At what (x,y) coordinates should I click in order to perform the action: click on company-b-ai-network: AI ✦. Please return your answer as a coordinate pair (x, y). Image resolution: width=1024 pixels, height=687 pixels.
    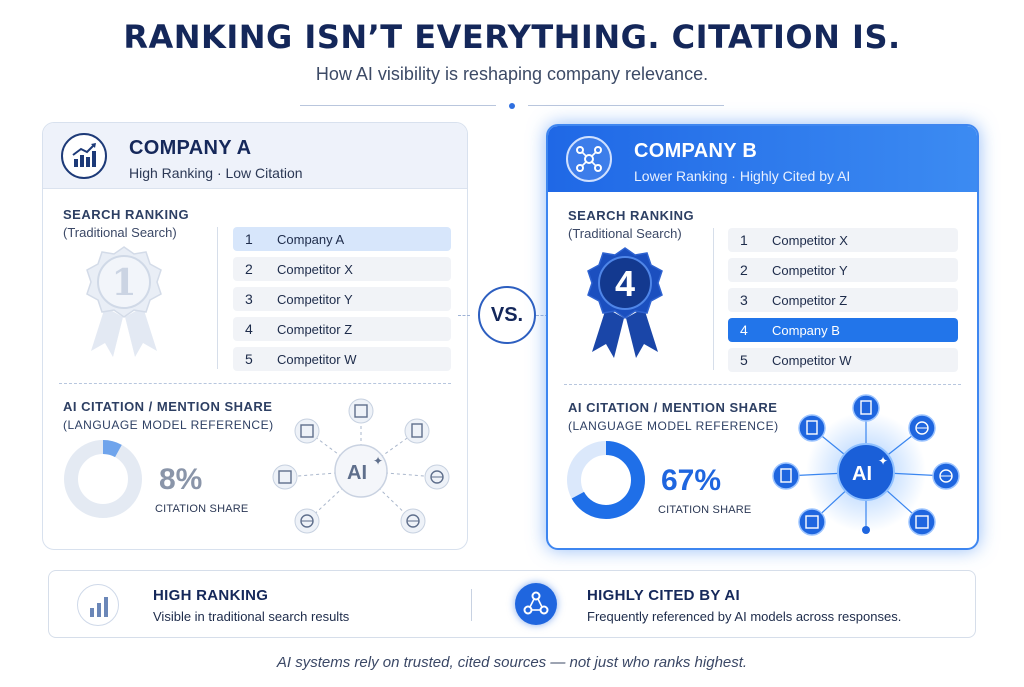
    Looking at the image, I should click on (864, 467).